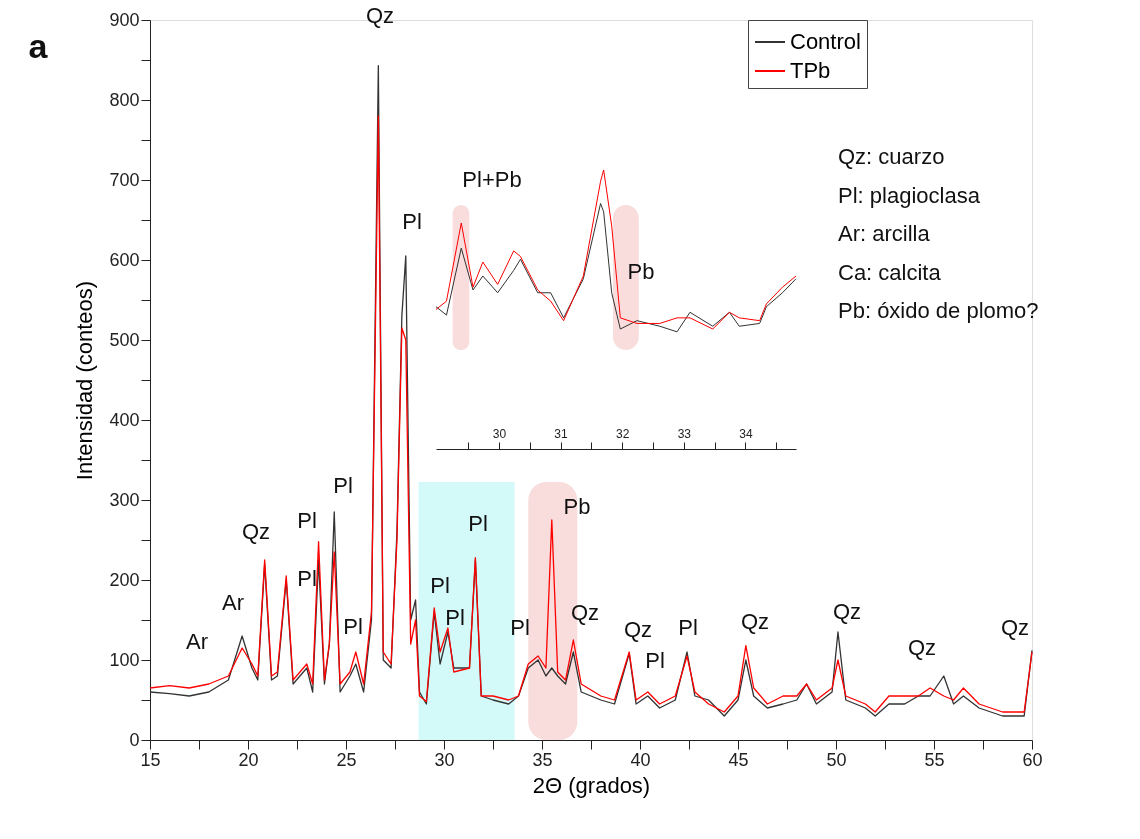 The height and width of the screenshot is (839, 1140). What do you see at coordinates (124, 19) in the screenshot?
I see `y-tick-label: 900` at bounding box center [124, 19].